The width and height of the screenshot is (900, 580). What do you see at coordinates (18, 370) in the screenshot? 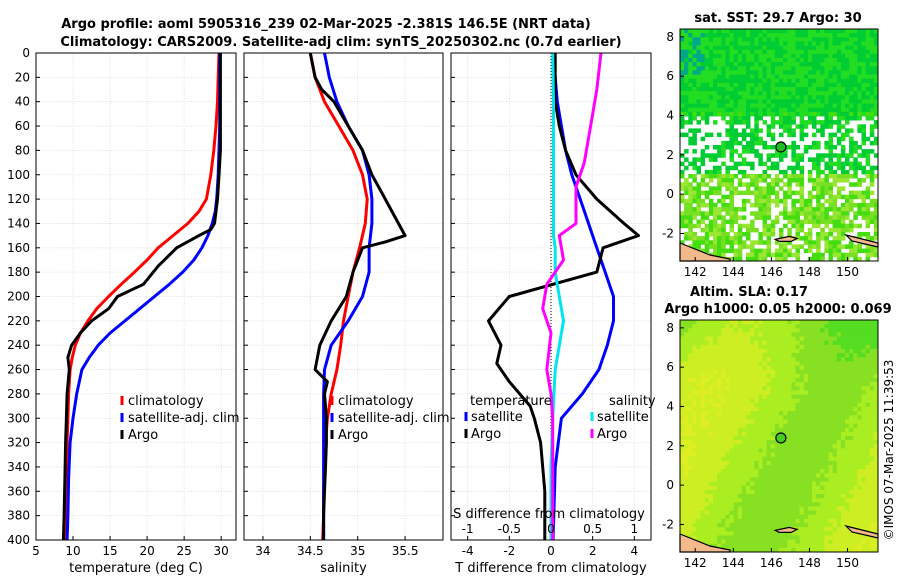
I see `y-tick-label: 260` at bounding box center [18, 370].